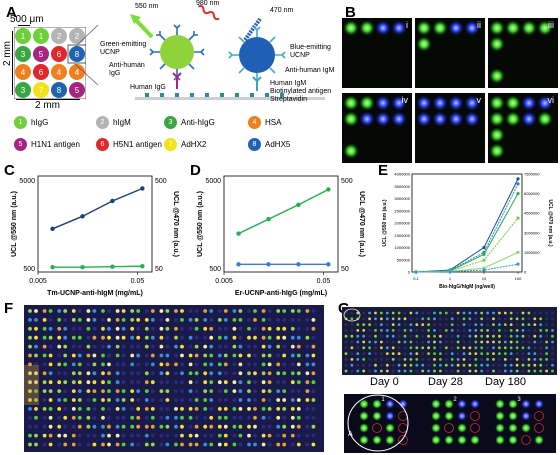 The image size is (560, 455). I want to click on plot-frame, so click(467, 223).